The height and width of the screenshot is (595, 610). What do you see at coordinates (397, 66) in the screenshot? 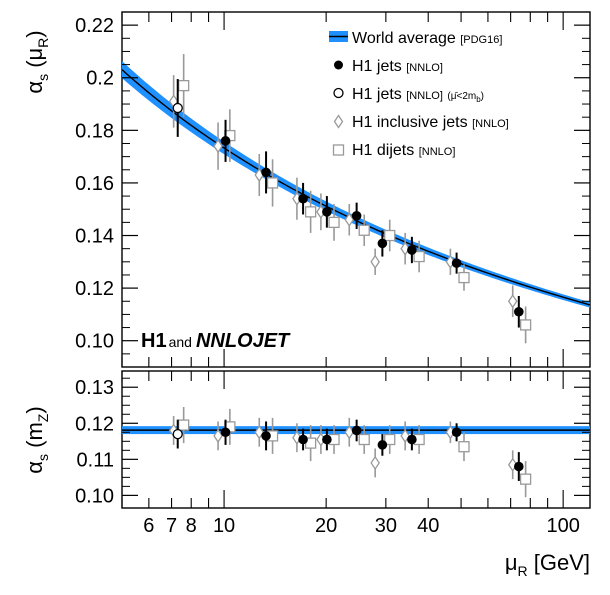
I see `legend-h1-jets-label: H1 jets [NNLO]` at bounding box center [397, 66].